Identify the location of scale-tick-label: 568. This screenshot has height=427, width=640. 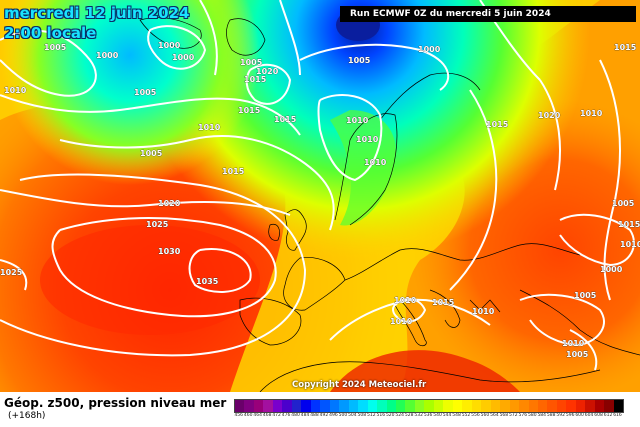
(504, 415).